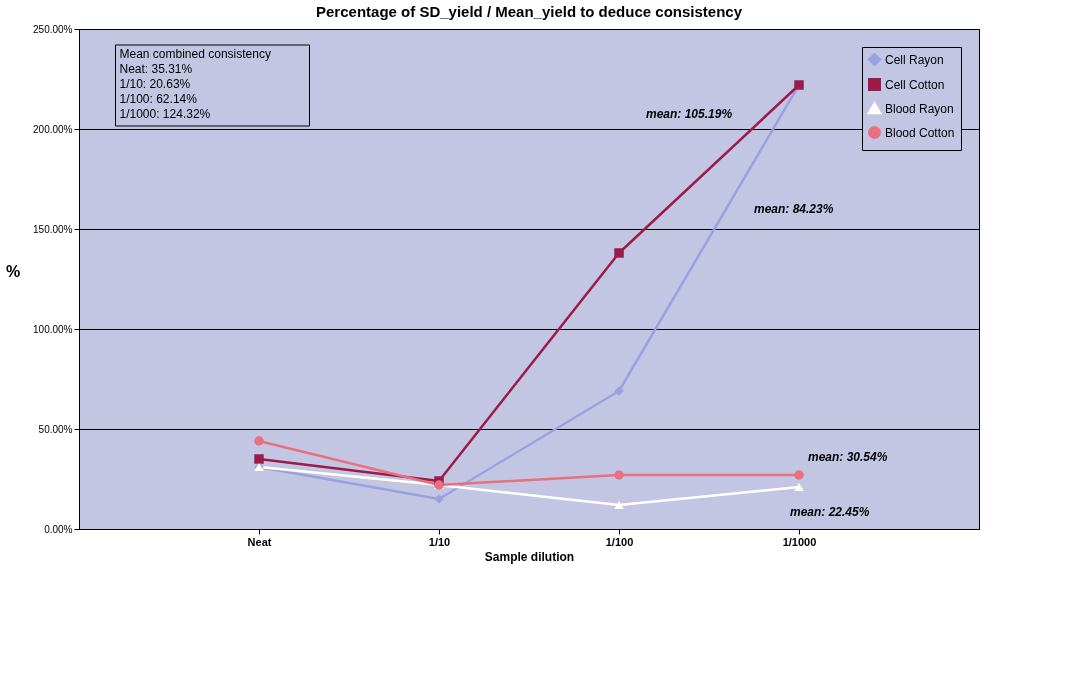 Image resolution: width=1086 pixels, height=674 pixels. What do you see at coordinates (53, 129) in the screenshot?
I see `y-tick-label: 200.00%` at bounding box center [53, 129].